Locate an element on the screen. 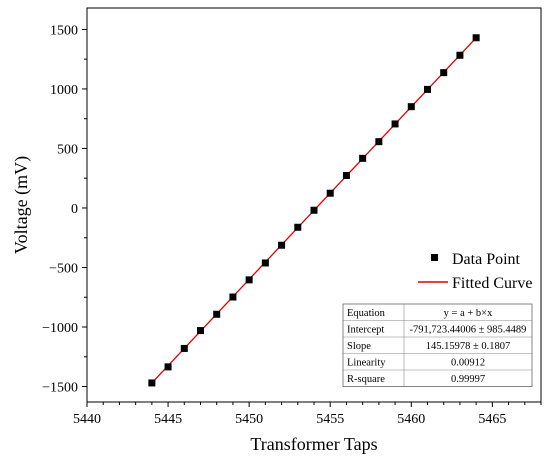  y-tick-label: −1000 is located at coordinates (60, 328).